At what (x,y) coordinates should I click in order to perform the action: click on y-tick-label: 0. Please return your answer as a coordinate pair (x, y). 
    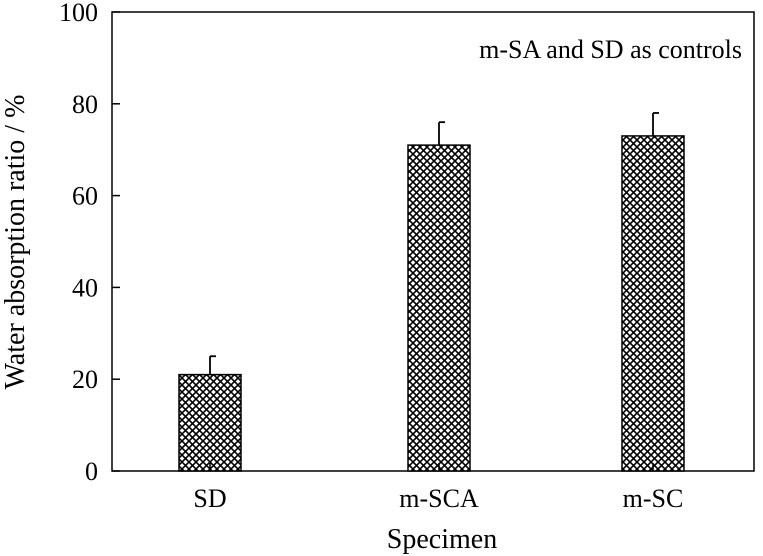
    Looking at the image, I should click on (91, 471).